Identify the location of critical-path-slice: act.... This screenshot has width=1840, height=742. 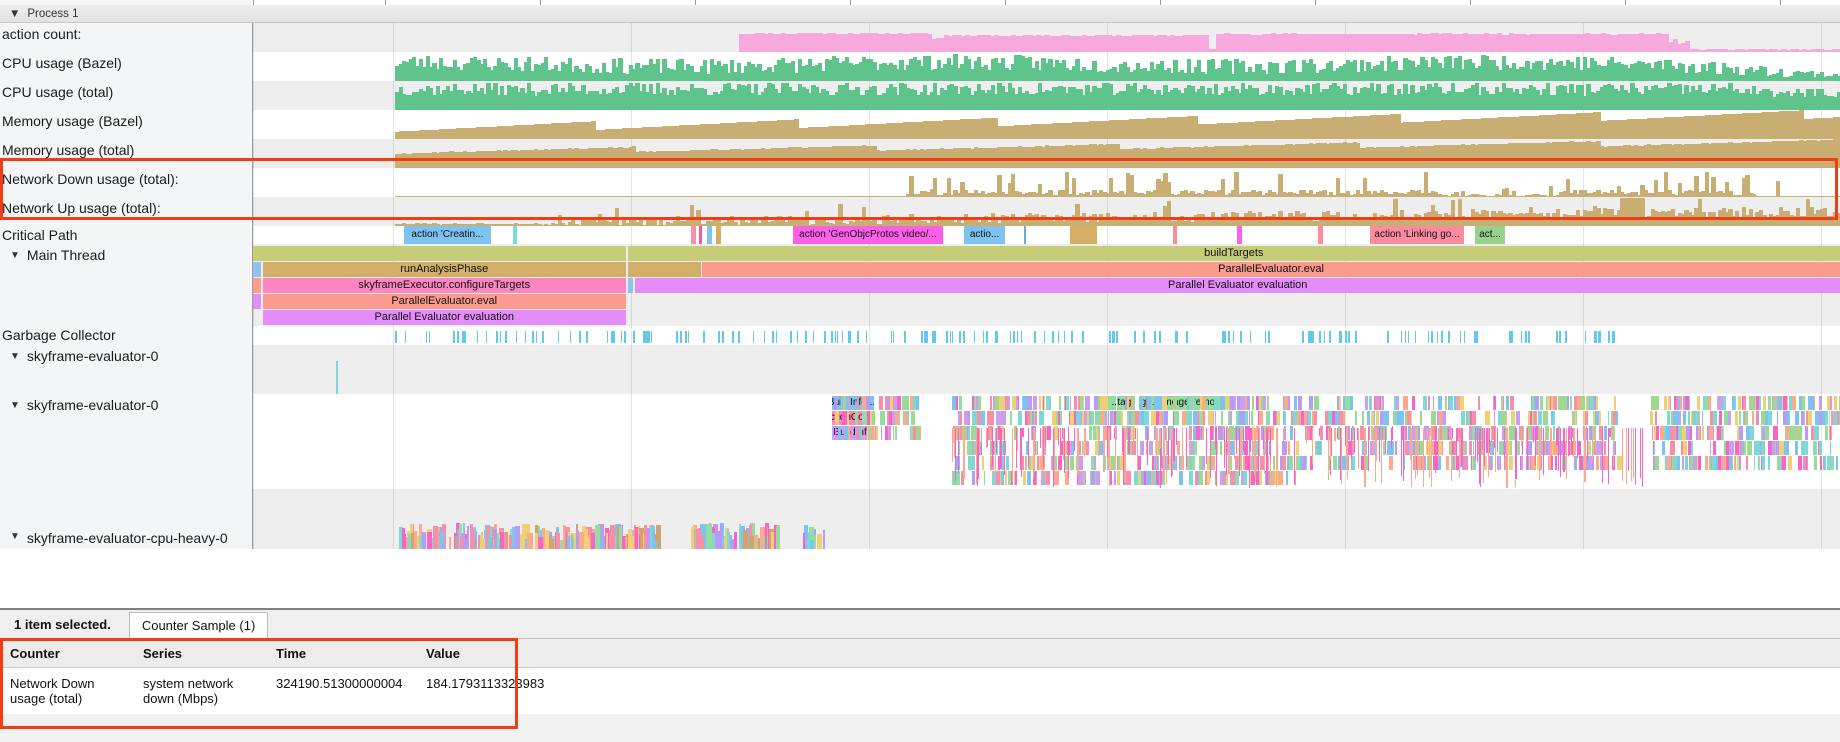
(1490, 235).